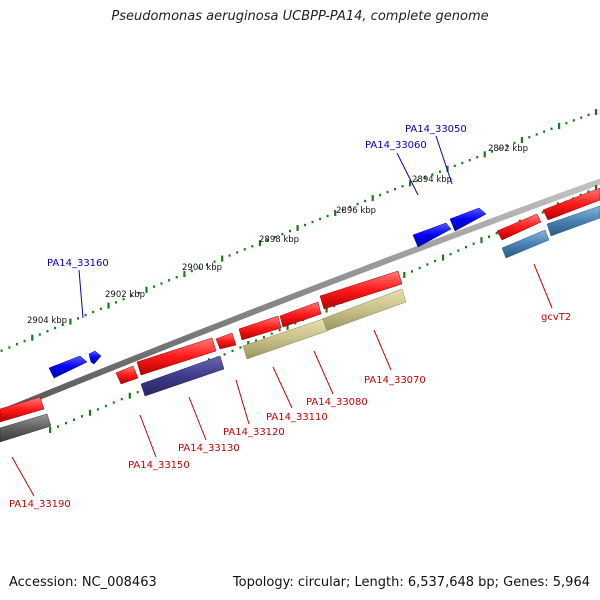 The height and width of the screenshot is (600, 600). Describe the element at coordinates (556, 317) in the screenshot. I see `gene-label-gcvT2: gcvT2` at that location.